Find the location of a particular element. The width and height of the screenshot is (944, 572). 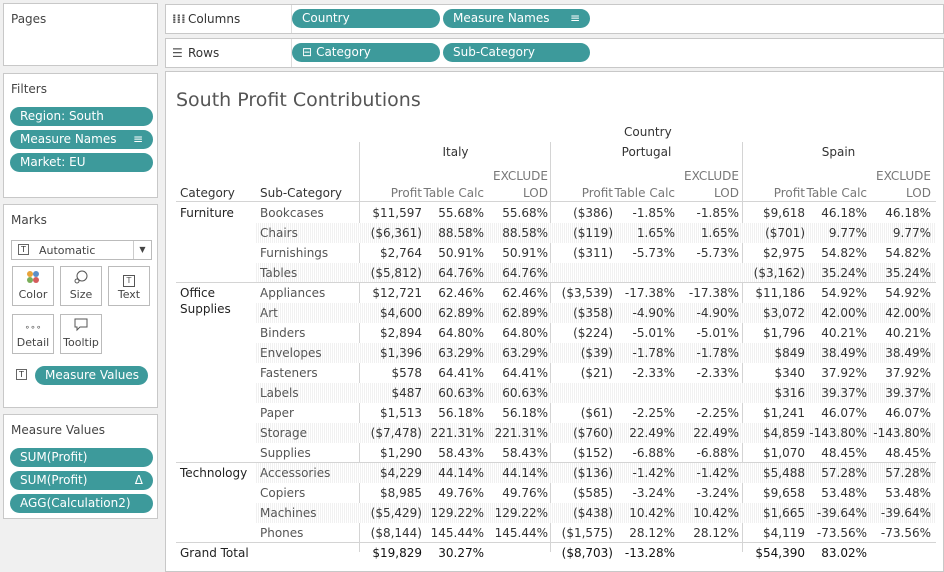

collapse-icon: ⊟ is located at coordinates (307, 52).